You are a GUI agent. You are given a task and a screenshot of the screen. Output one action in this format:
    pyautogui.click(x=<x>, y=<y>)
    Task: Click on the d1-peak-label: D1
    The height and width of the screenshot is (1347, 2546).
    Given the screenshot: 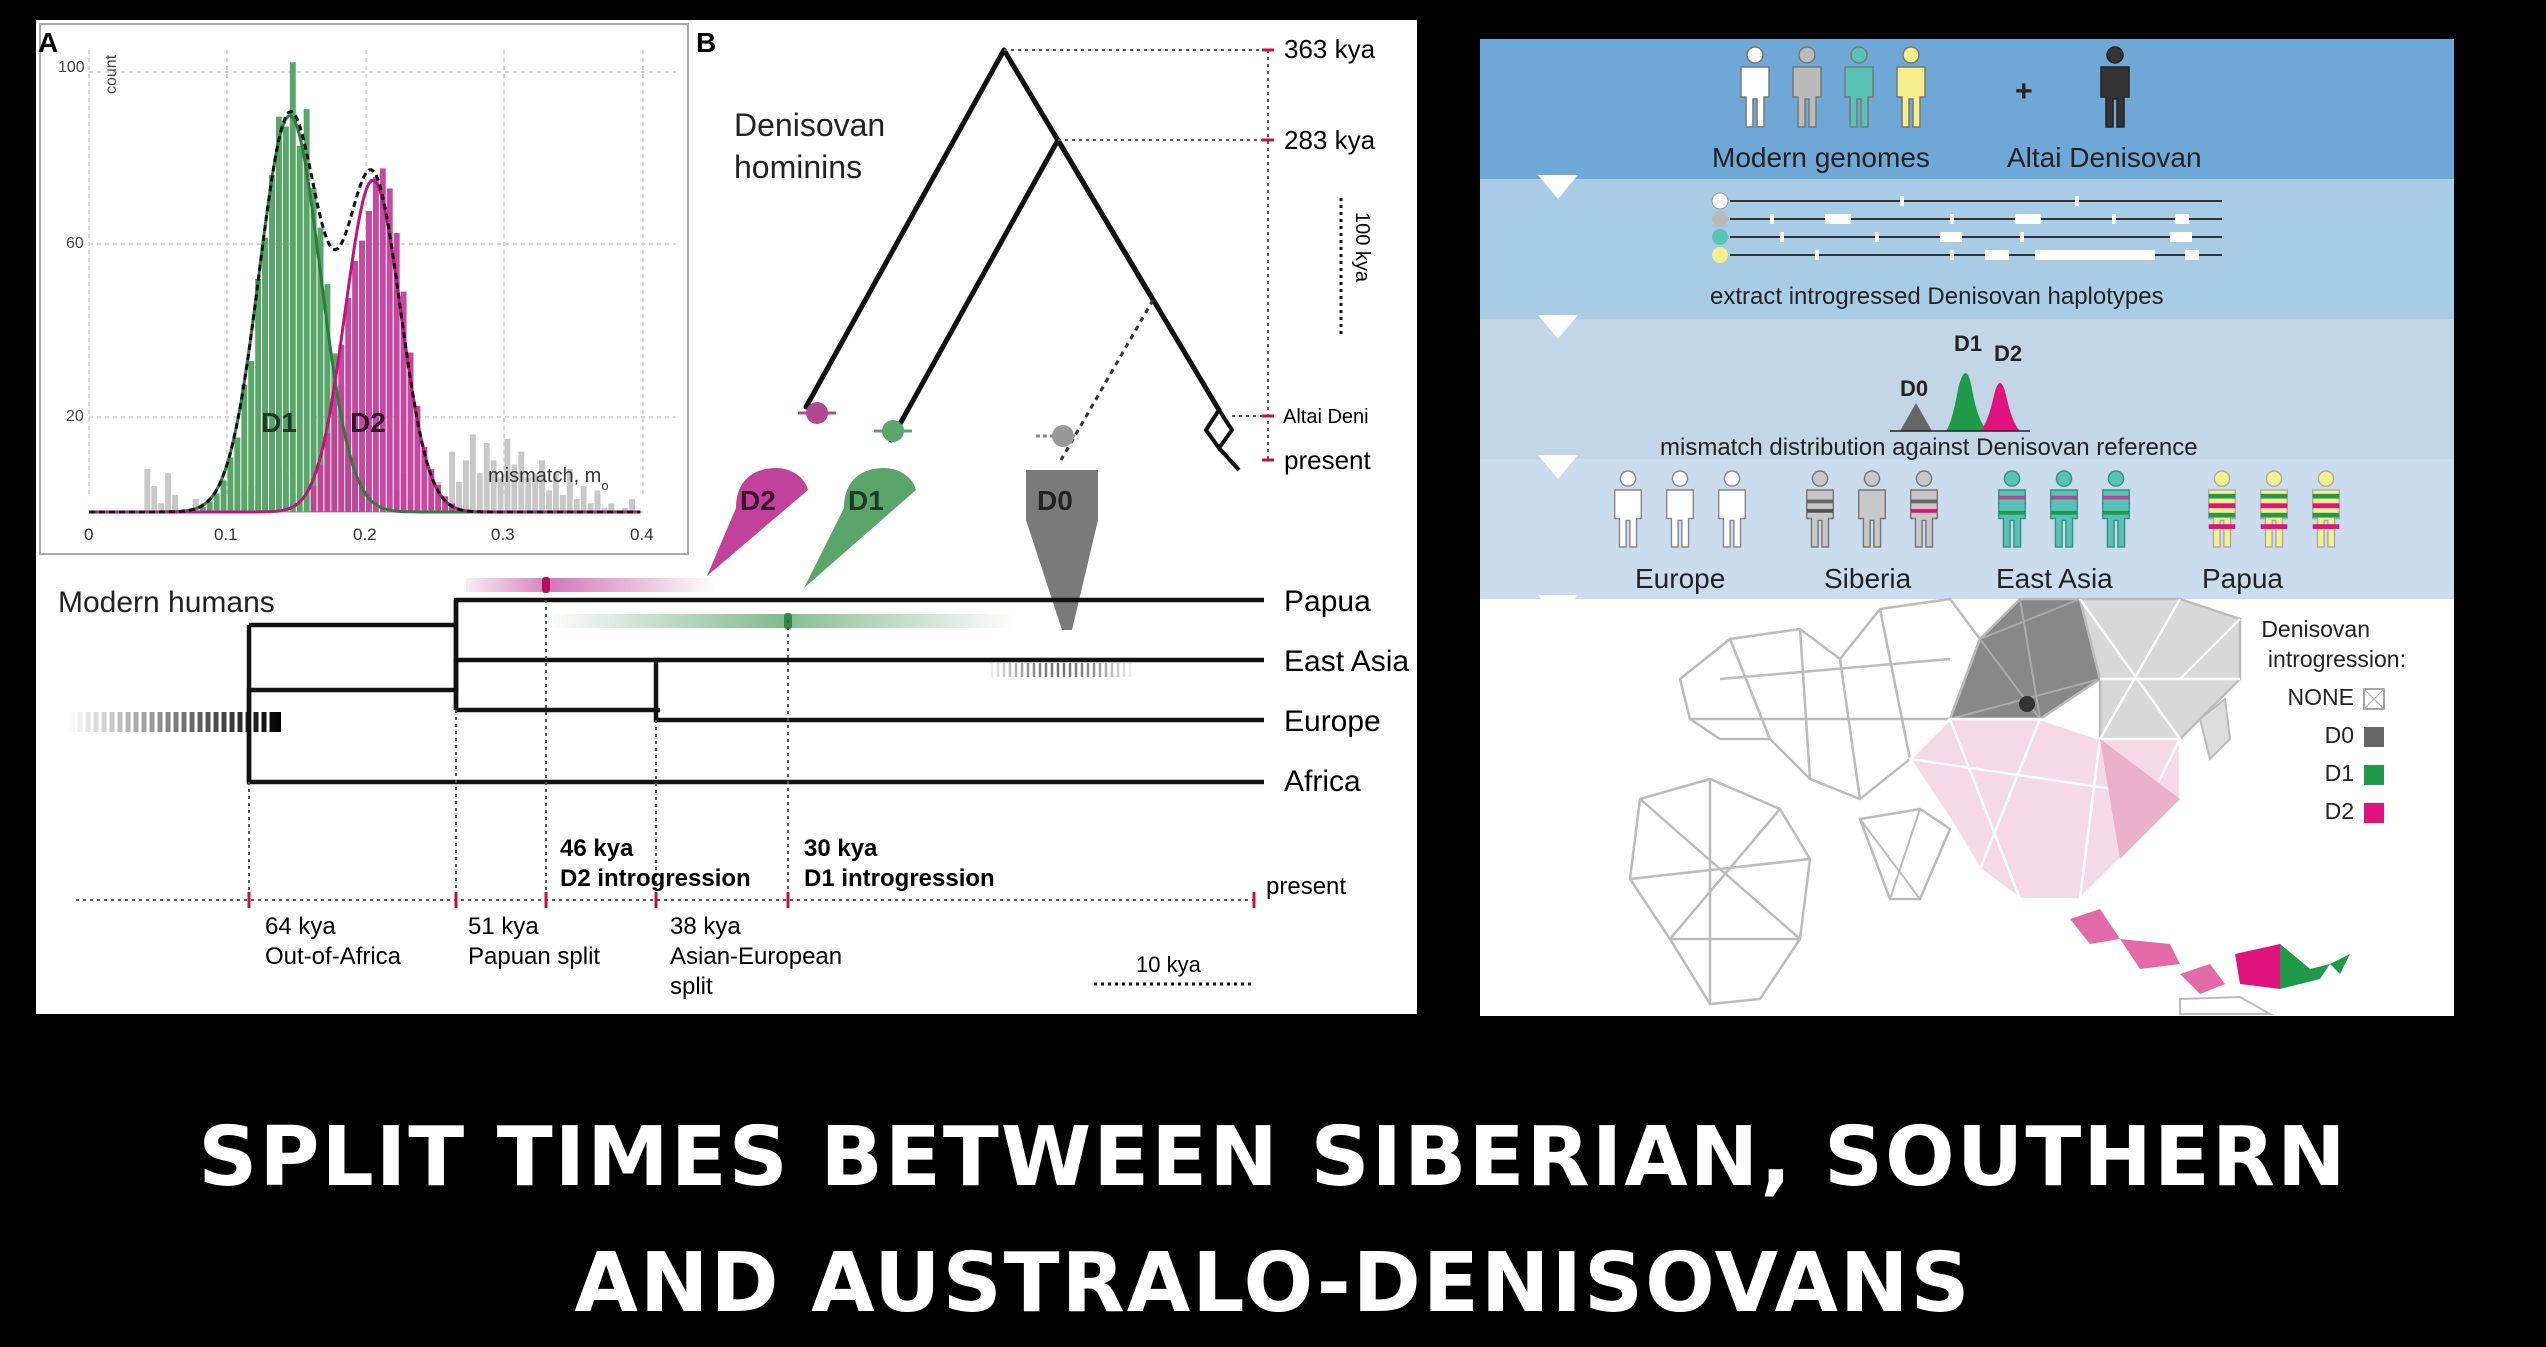 What is the action you would take?
    pyautogui.click(x=1968, y=343)
    